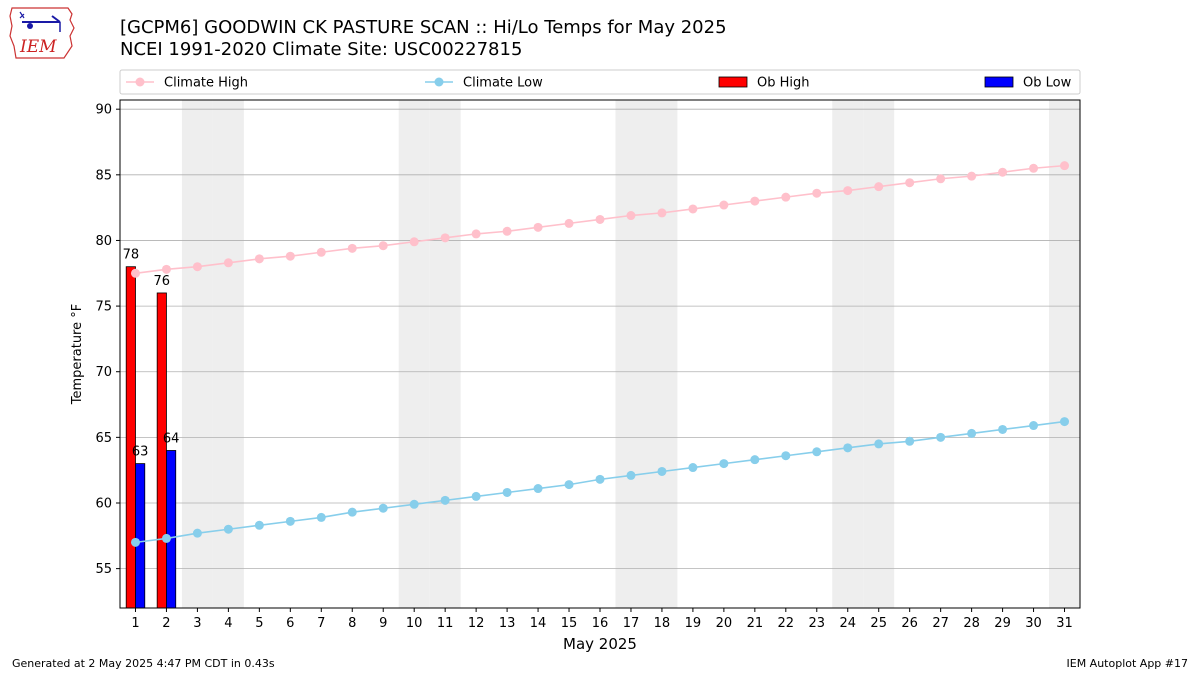 Image resolution: width=1200 pixels, height=675 pixels. I want to click on y-tick-label: 85, so click(103, 175).